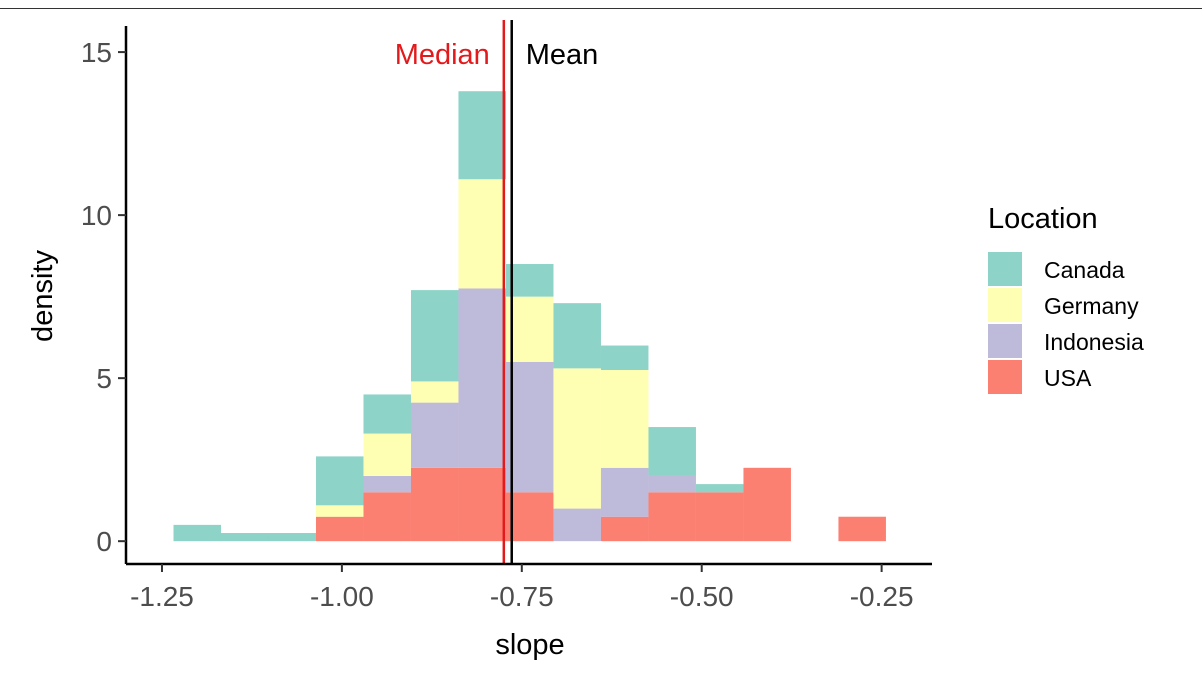 This screenshot has height=674, width=1202. Describe the element at coordinates (1043, 219) in the screenshot. I see `legend-title: Location` at that location.